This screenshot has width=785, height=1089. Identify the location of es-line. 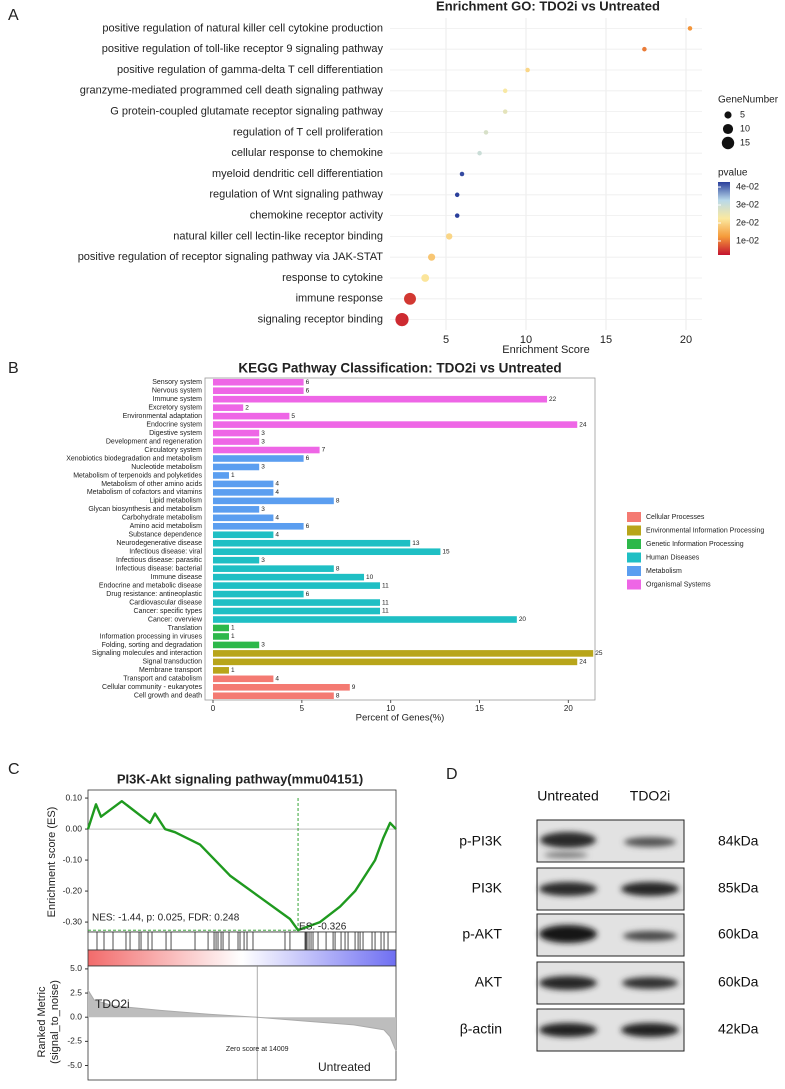
(241, 866).